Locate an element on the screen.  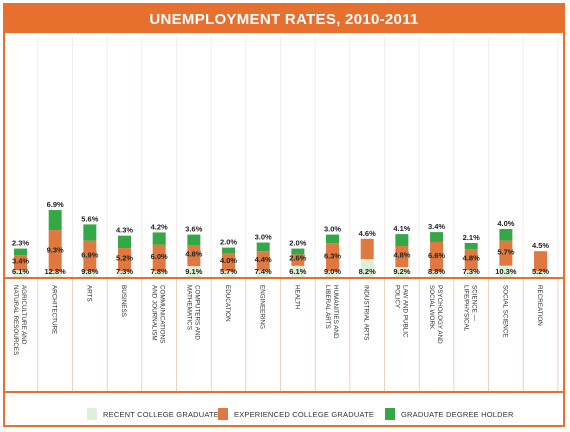
label-graduate-degree: 3.0% is located at coordinates (263, 237).